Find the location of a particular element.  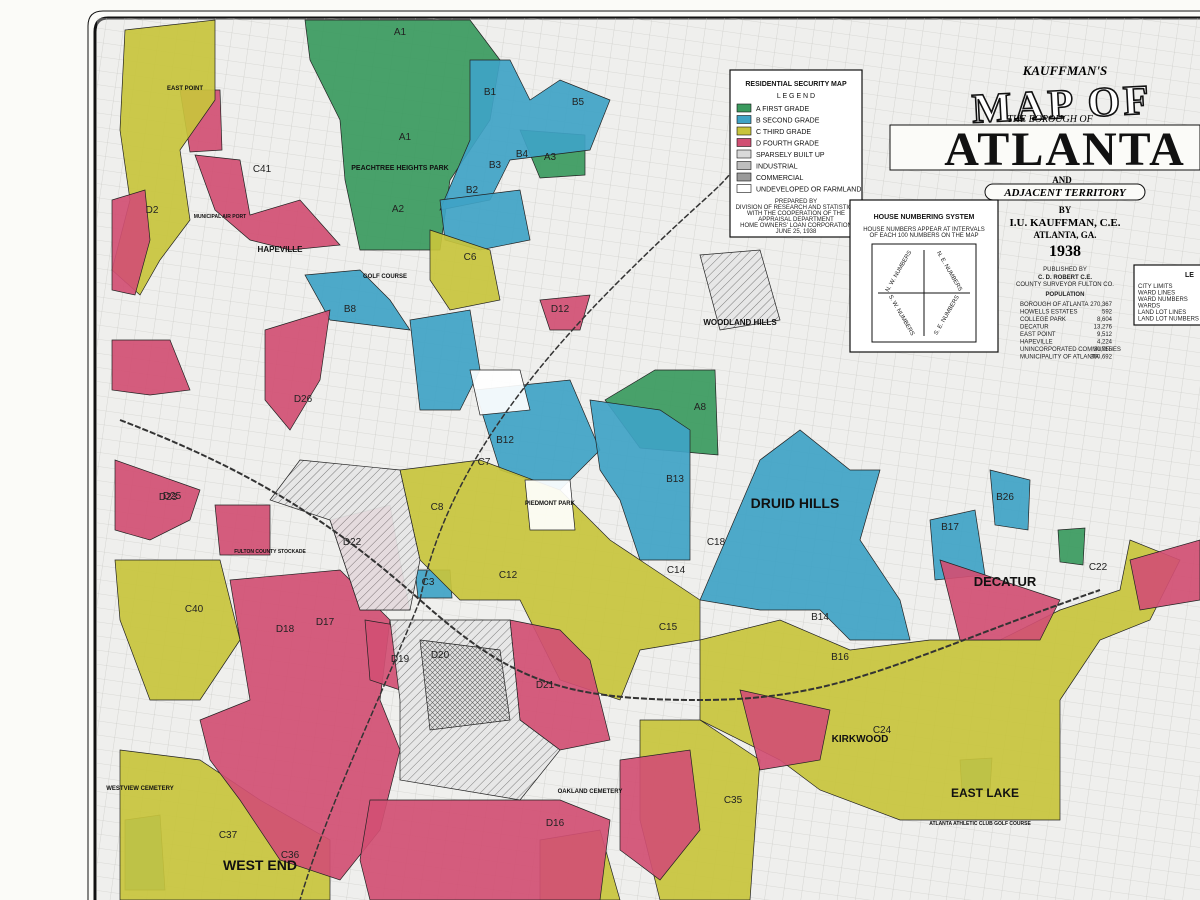

zone-label: D20 is located at coordinates (440, 655).